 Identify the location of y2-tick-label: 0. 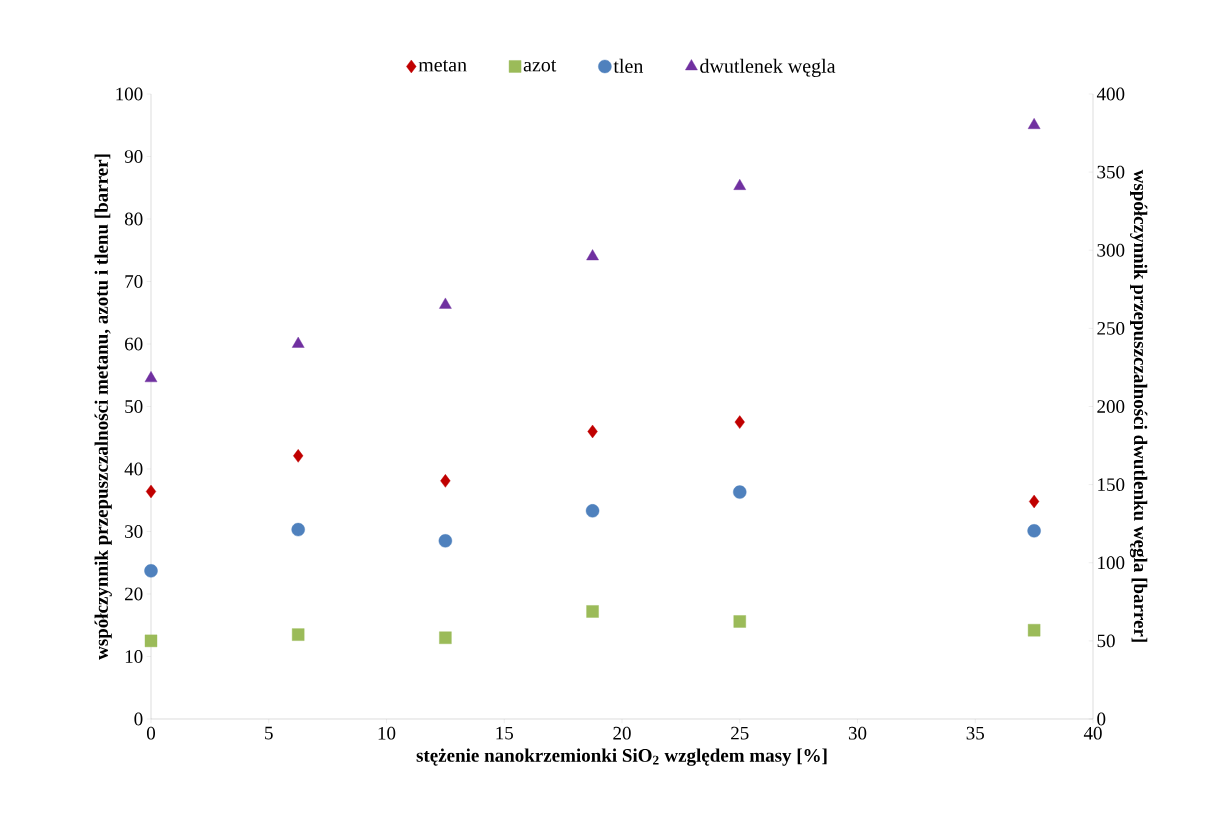
(1101, 719).